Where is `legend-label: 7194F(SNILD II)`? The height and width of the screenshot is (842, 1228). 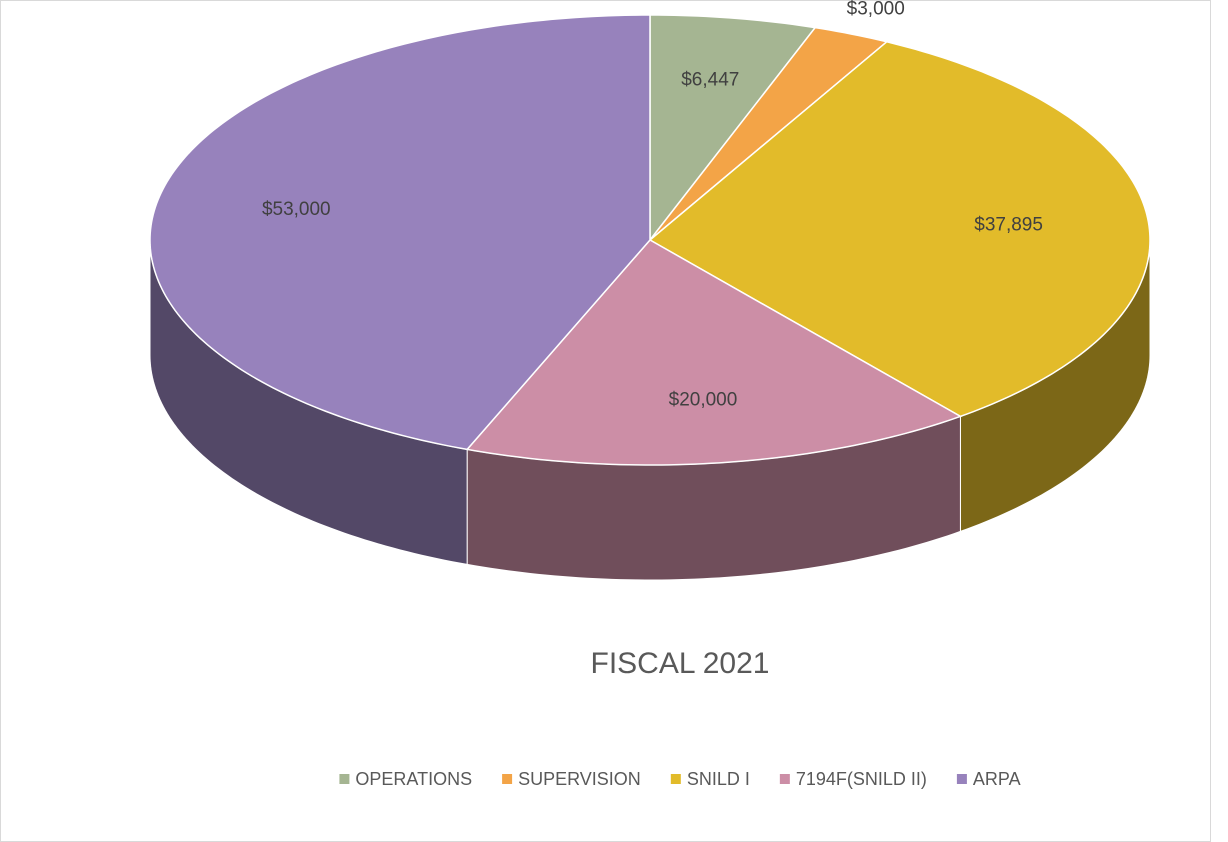
legend-label: 7194F(SNILD II) is located at coordinates (861, 779).